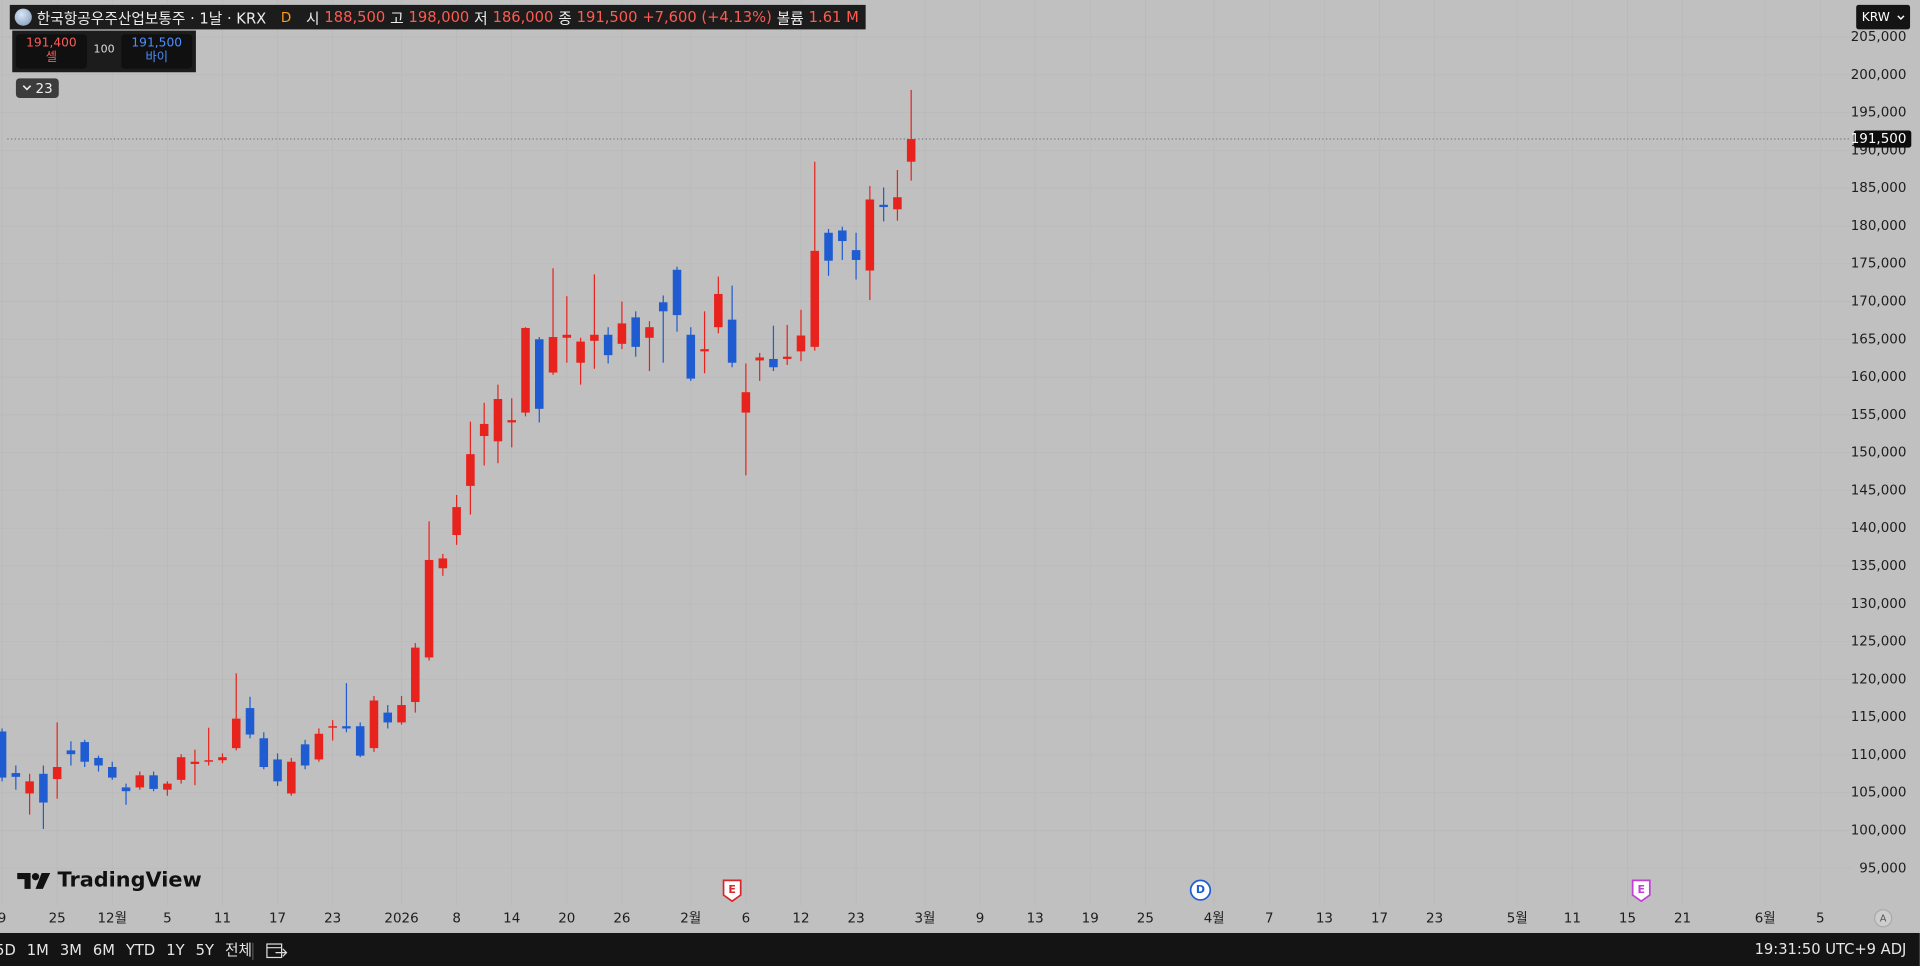 The height and width of the screenshot is (966, 1920). Describe the element at coordinates (1883, 17) in the screenshot. I see `currency-button: KRW` at that location.